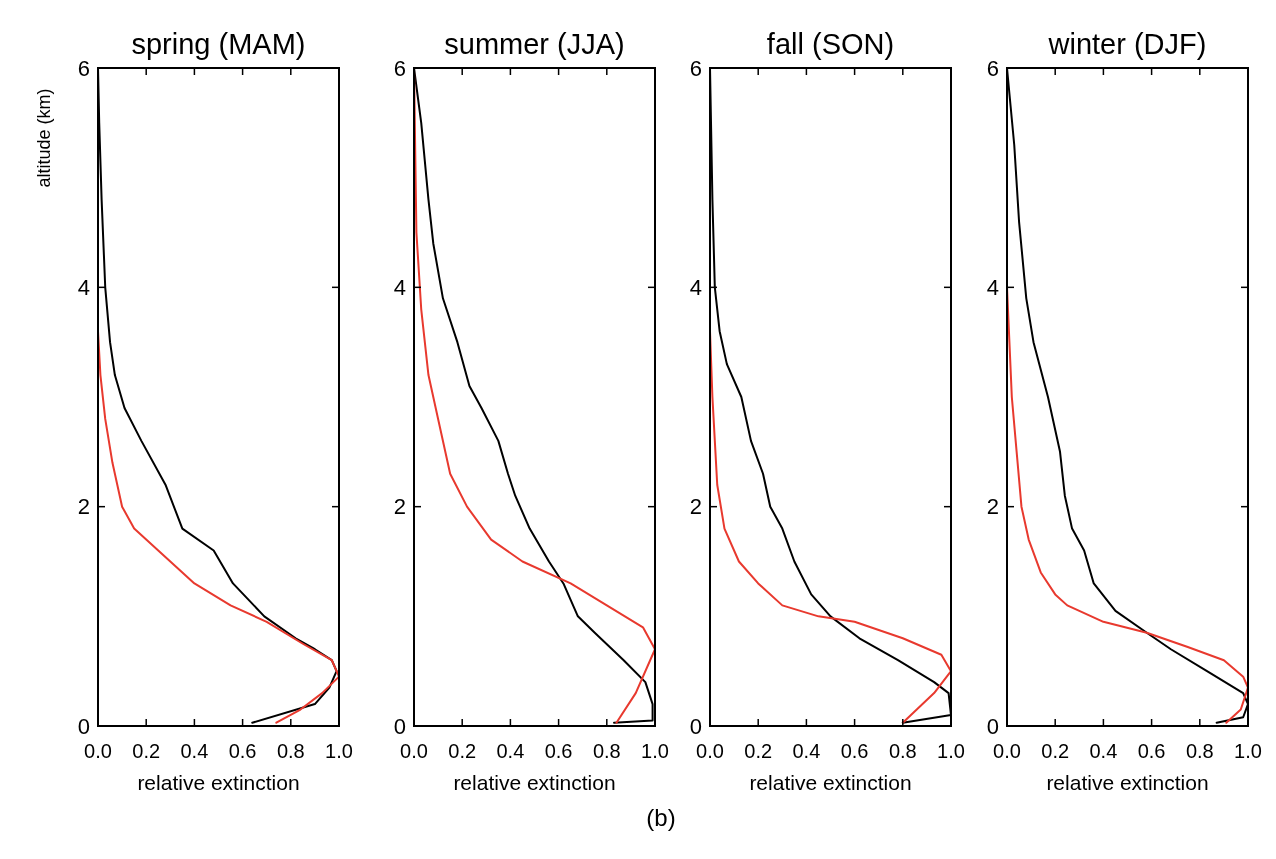 Image resolution: width=1276 pixels, height=859 pixels. What do you see at coordinates (830, 44) in the screenshot?
I see `chart-title: fall (SON)` at bounding box center [830, 44].